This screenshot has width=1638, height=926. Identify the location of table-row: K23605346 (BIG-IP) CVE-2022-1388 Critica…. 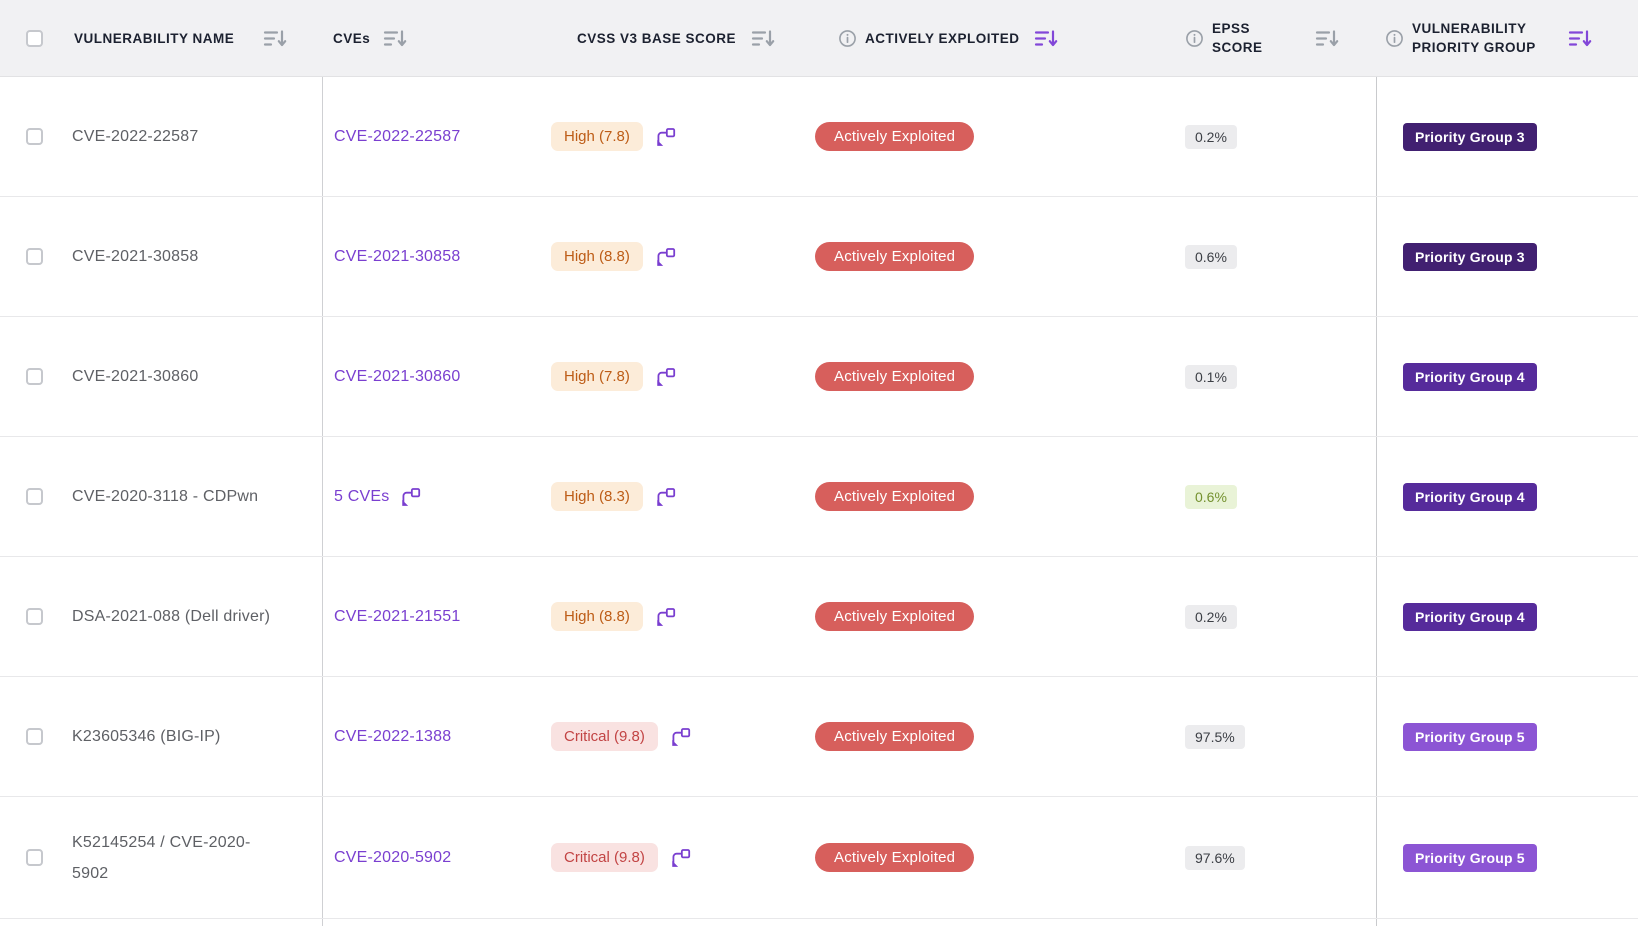
(819, 737).